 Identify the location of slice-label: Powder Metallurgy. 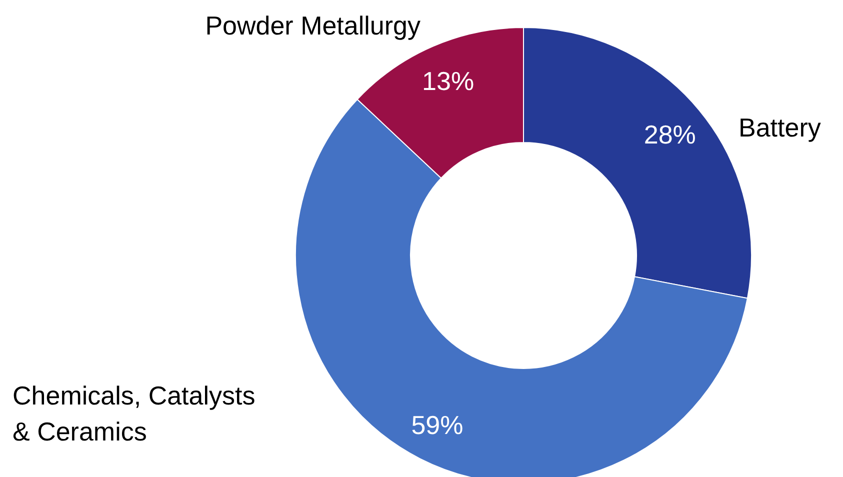
(312, 25).